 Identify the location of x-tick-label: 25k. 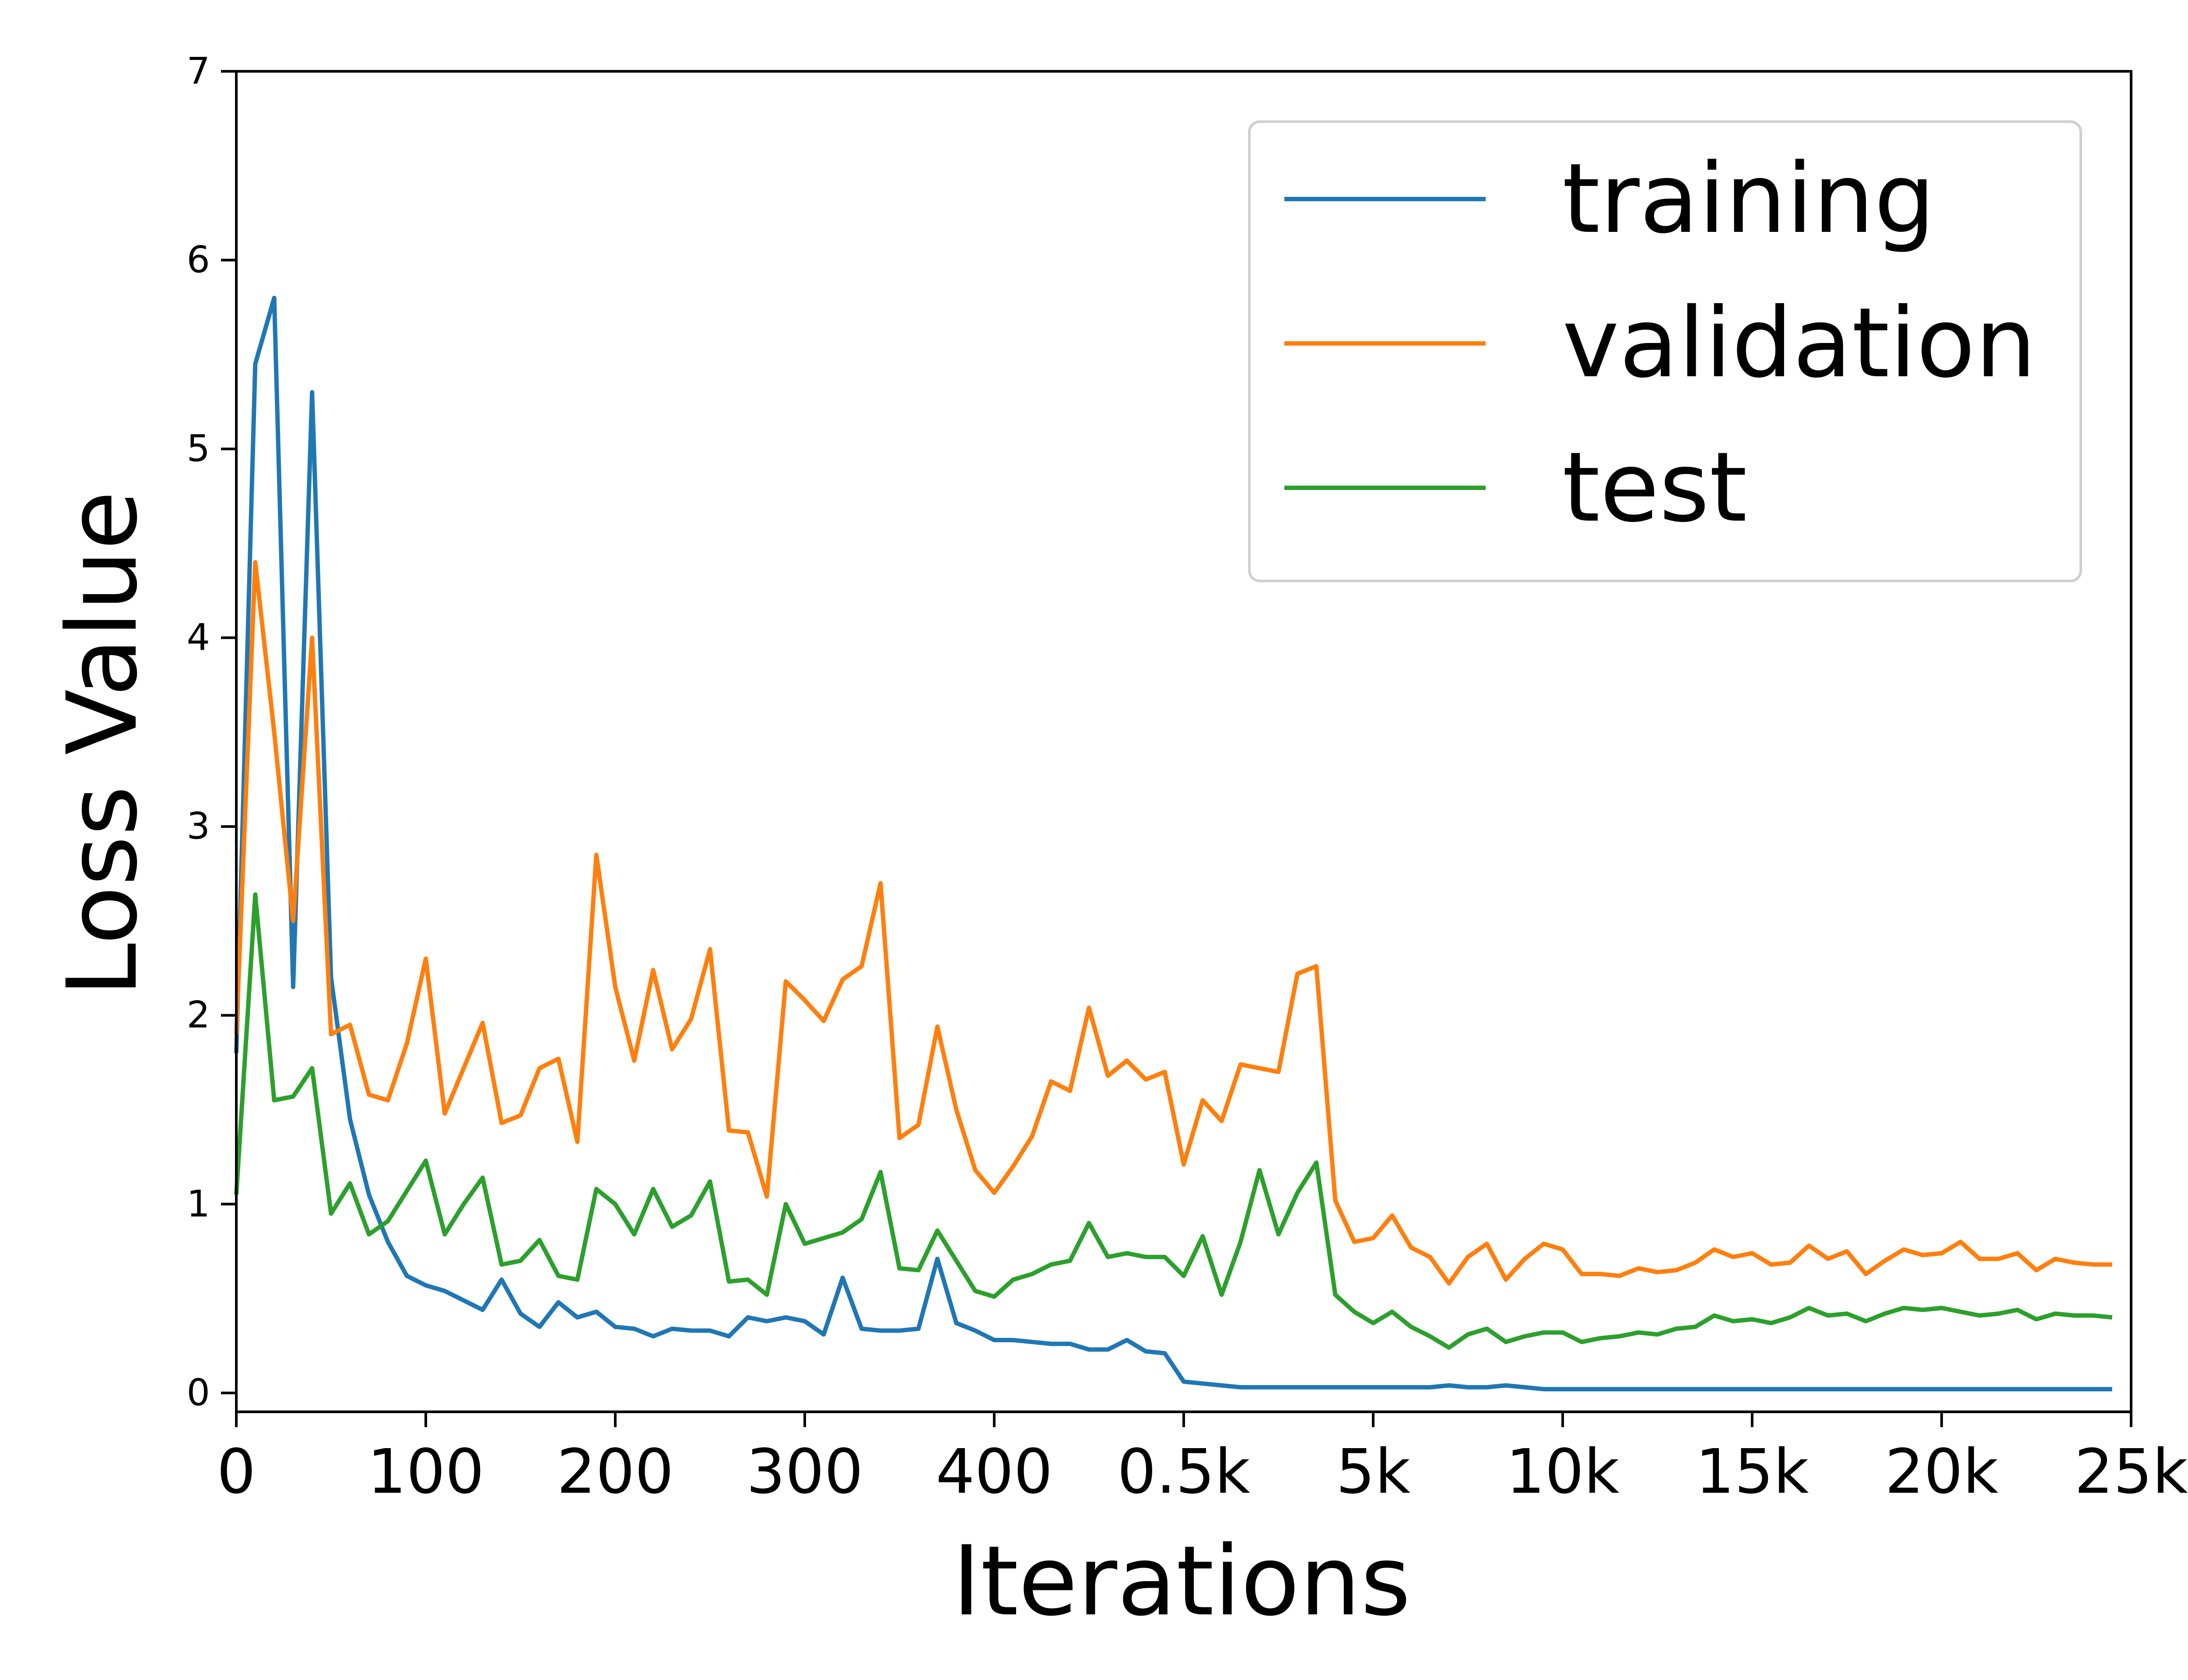
(2131, 1472).